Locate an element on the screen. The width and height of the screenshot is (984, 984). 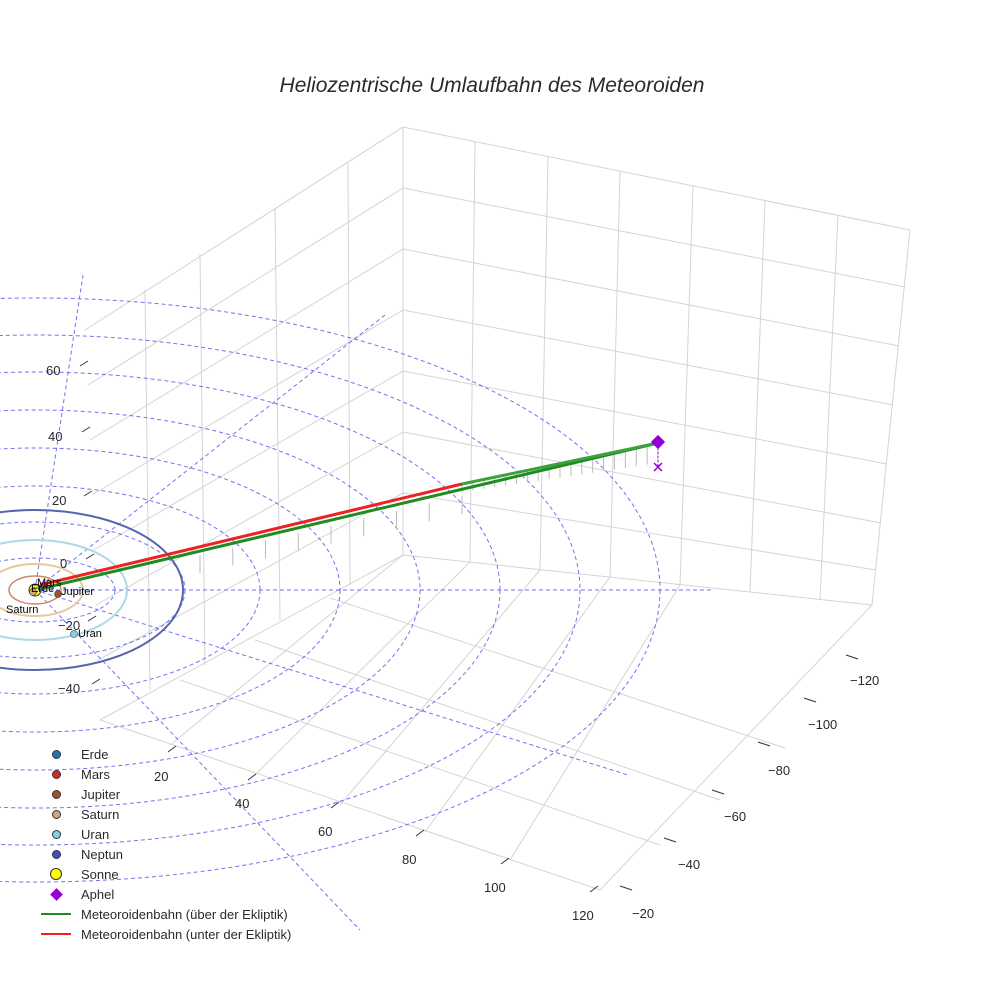
planets: Mars Erde Jupiter Saturn Uran is located at coordinates (54, 608).